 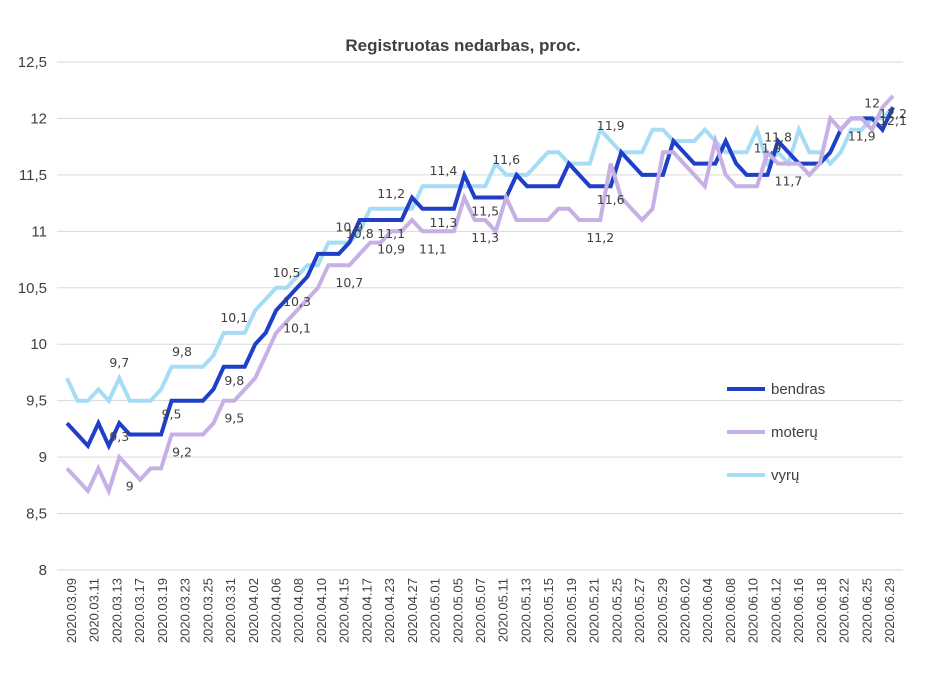 I want to click on x-tick-label: 2020.03.25, so click(x=207, y=610).